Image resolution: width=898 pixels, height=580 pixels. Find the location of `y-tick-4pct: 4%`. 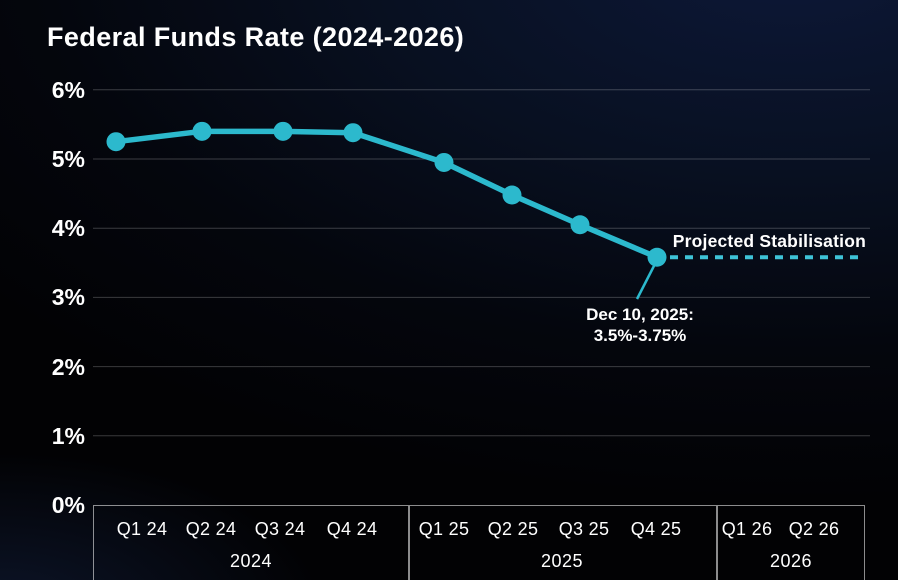

y-tick-4pct: 4% is located at coordinates (68, 228).